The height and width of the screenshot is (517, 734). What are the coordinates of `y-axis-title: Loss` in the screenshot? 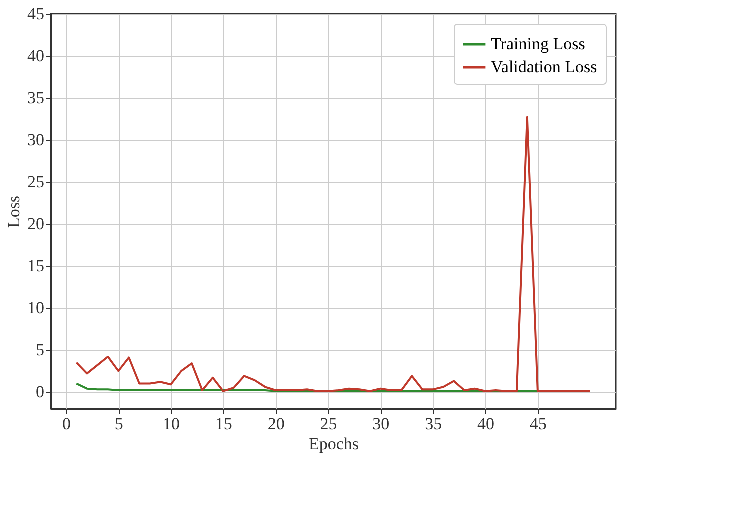 It's located at (14, 212).